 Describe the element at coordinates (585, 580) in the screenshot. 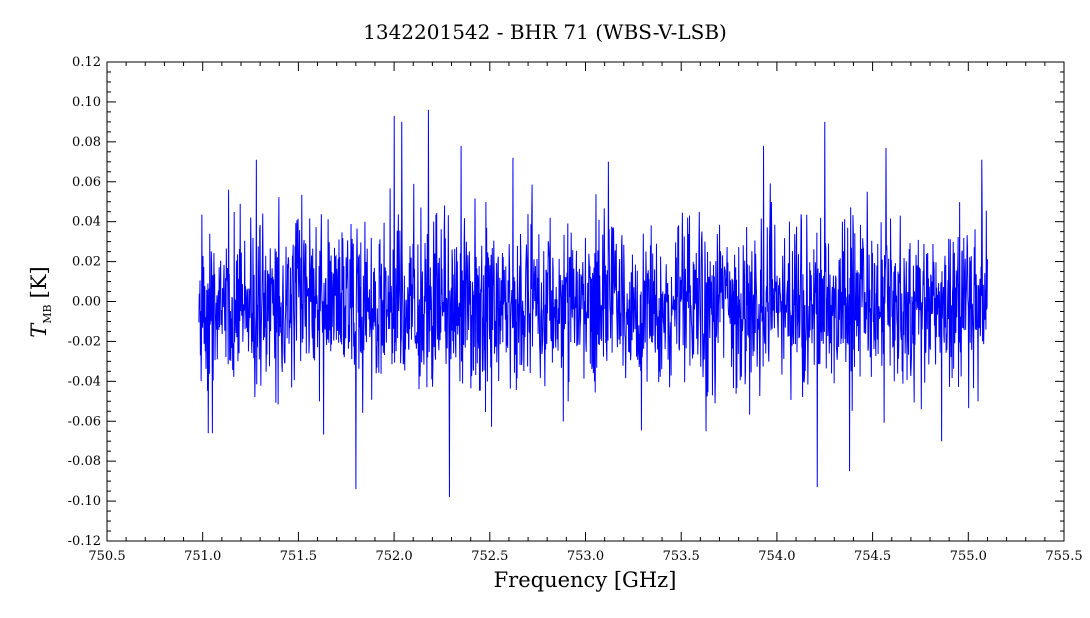

I see `x-axis-label: Frequency [GHz]` at that location.